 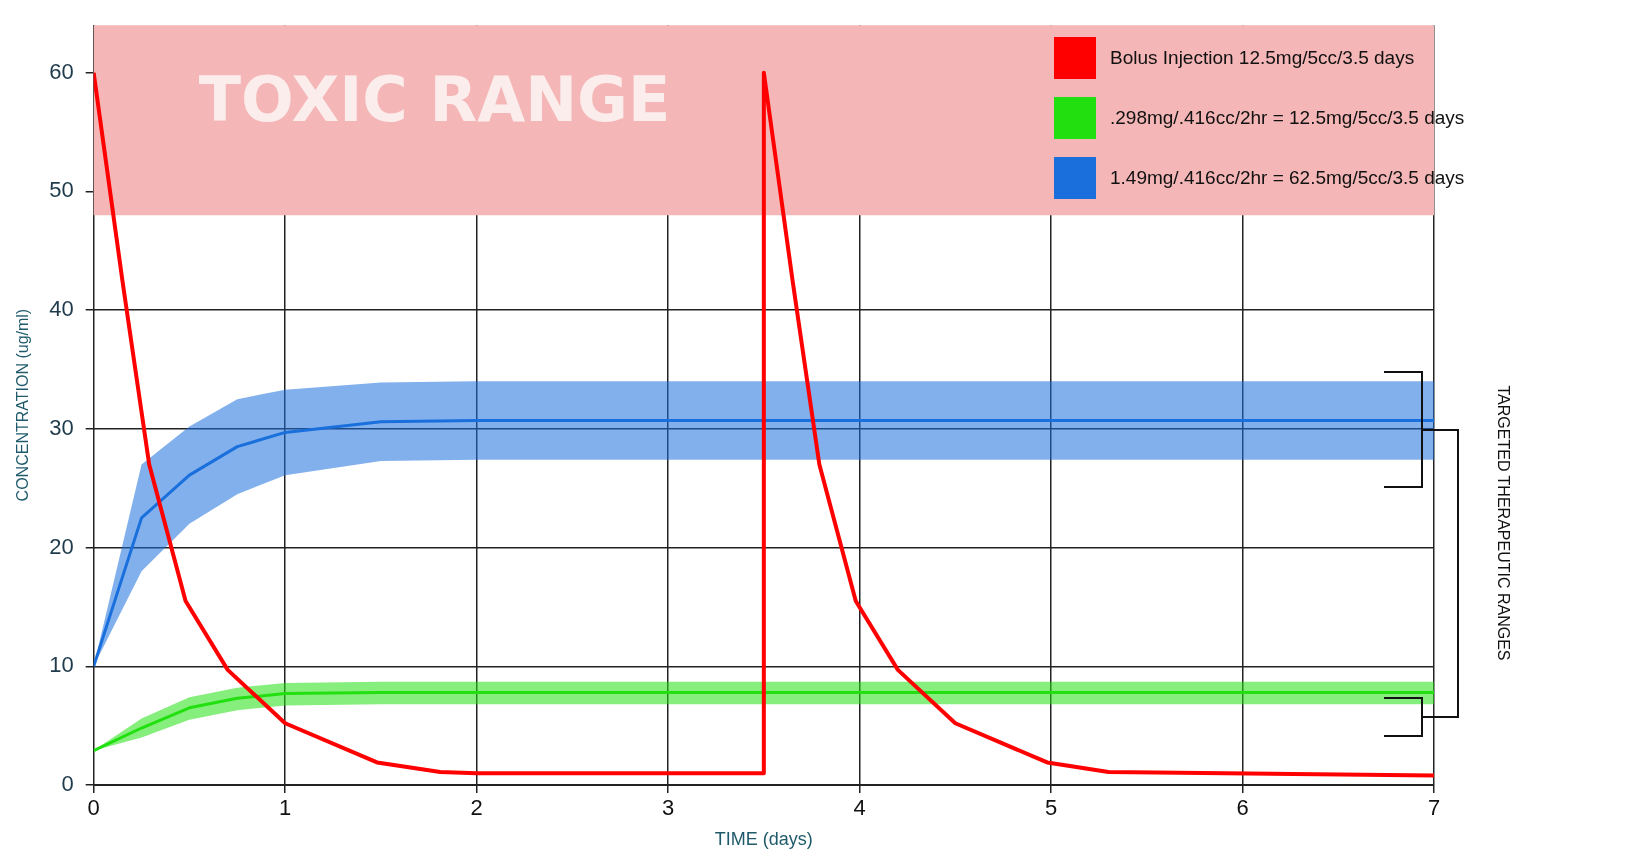 I want to click on y-tick-label: 20, so click(x=61, y=546).